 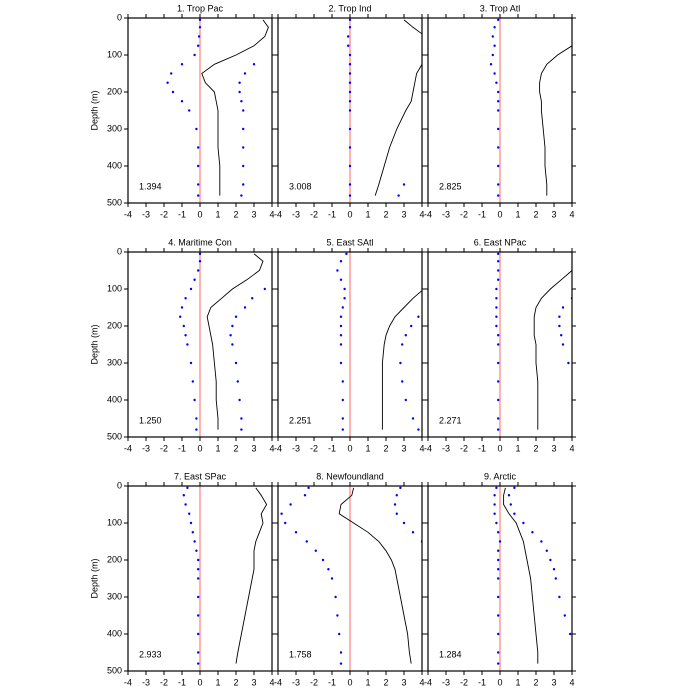 I want to click on panel-title: 2. Trop Ind, so click(x=349, y=8).